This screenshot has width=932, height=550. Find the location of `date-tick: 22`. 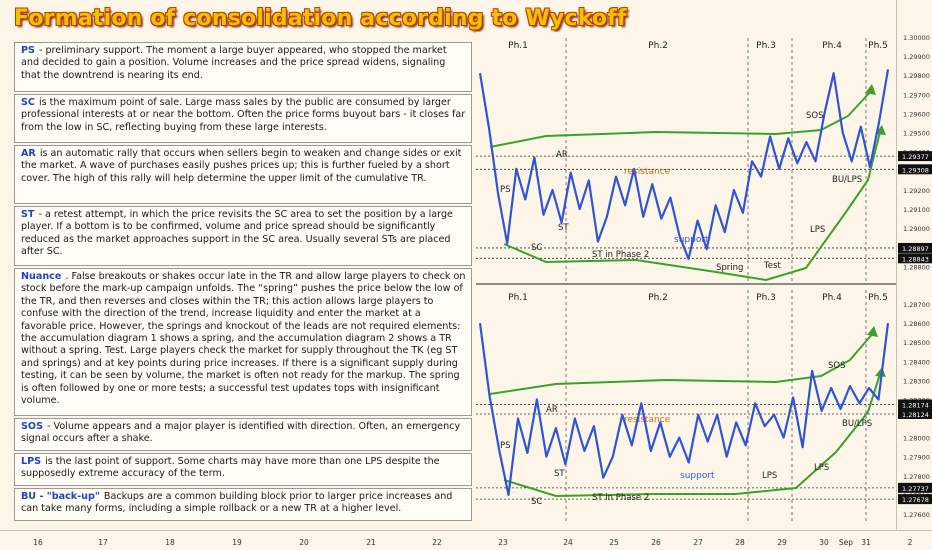

date-tick: 22 is located at coordinates (437, 542).